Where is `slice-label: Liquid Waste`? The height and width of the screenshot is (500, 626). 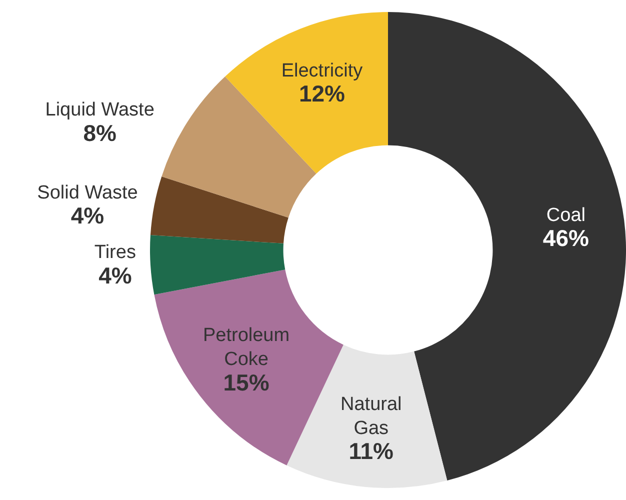
slice-label: Liquid Waste is located at coordinates (99, 110).